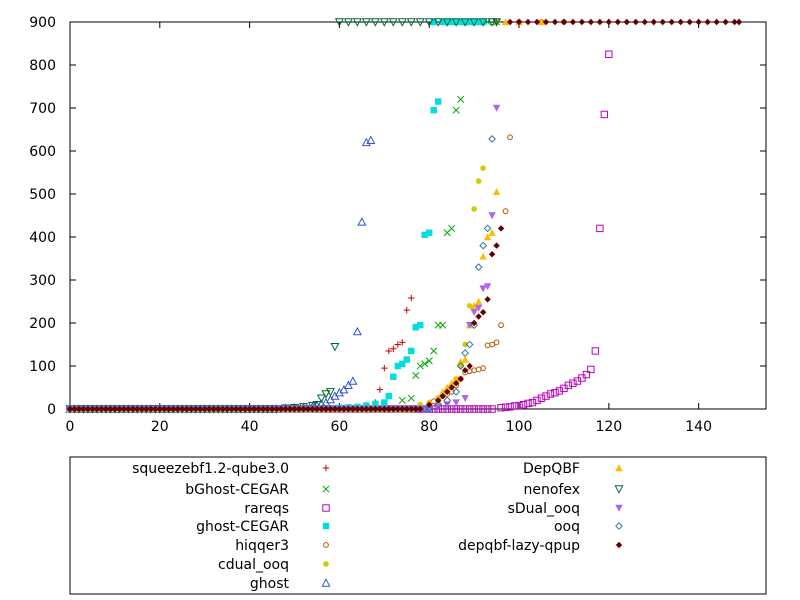  I want to click on legend-label: depqbf-lazy-qpup, so click(519, 546).